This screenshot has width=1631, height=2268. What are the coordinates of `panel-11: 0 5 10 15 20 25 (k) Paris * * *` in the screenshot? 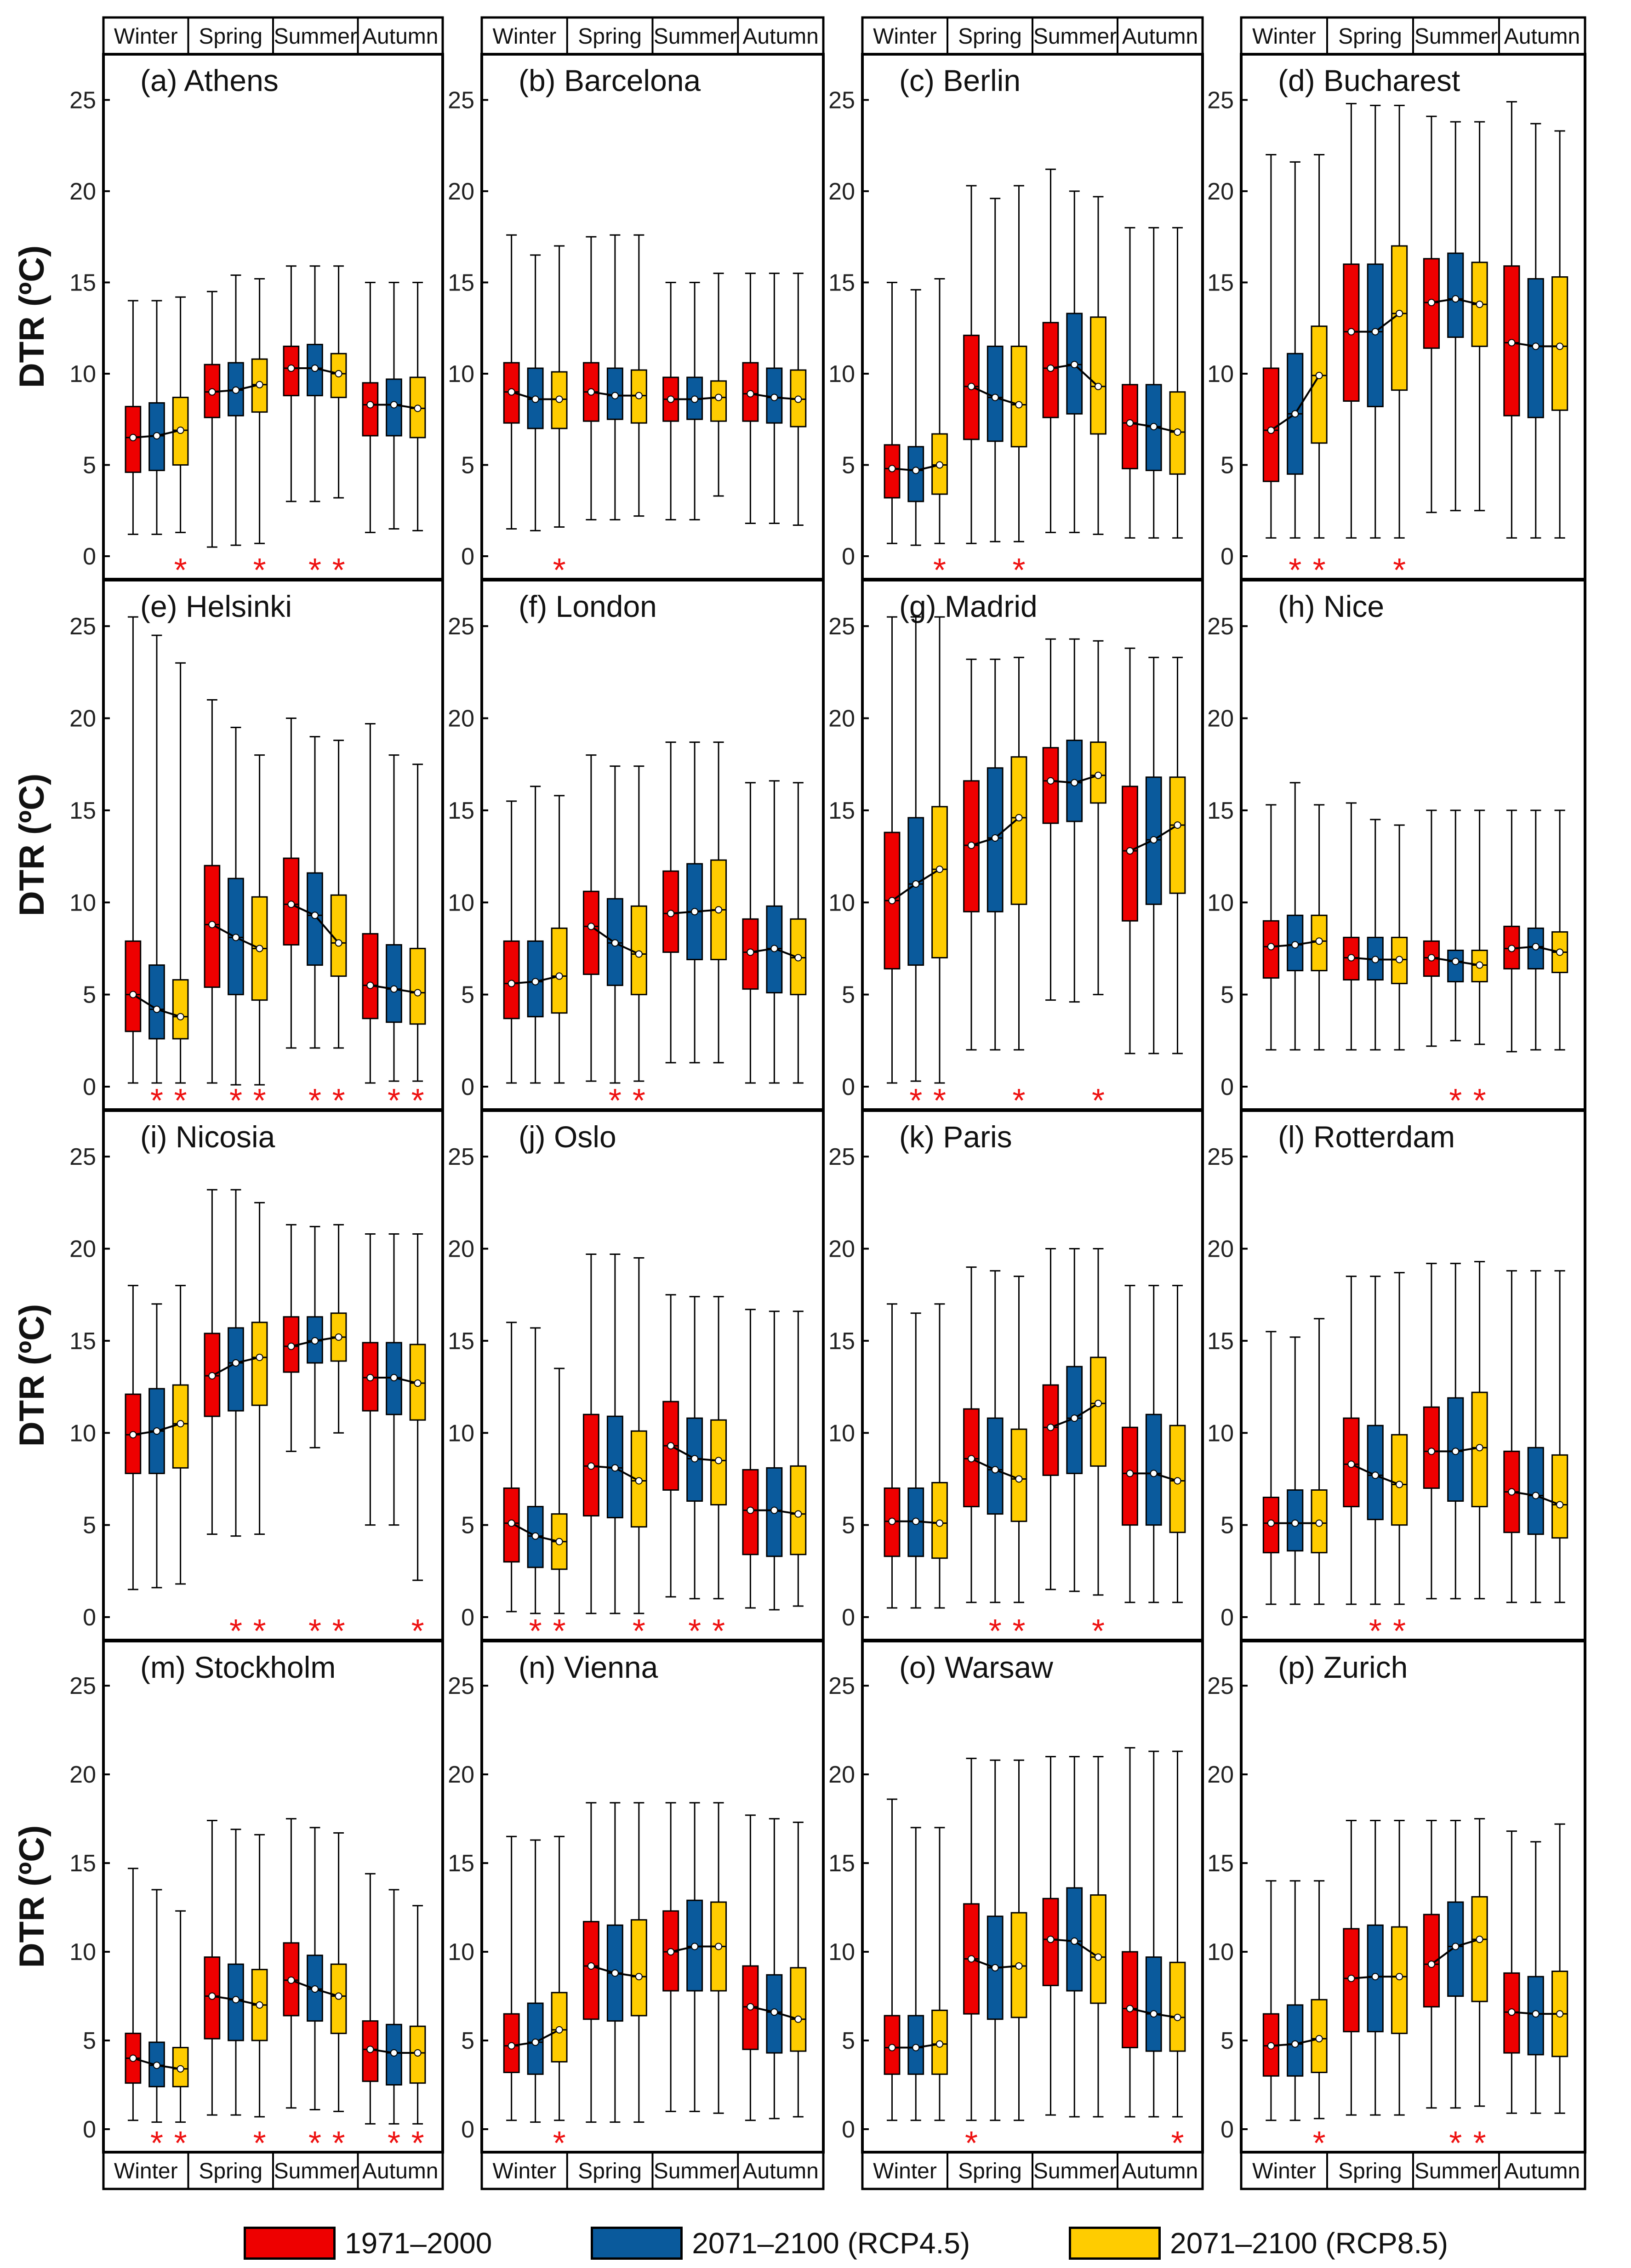 It's located at (1016, 1379).